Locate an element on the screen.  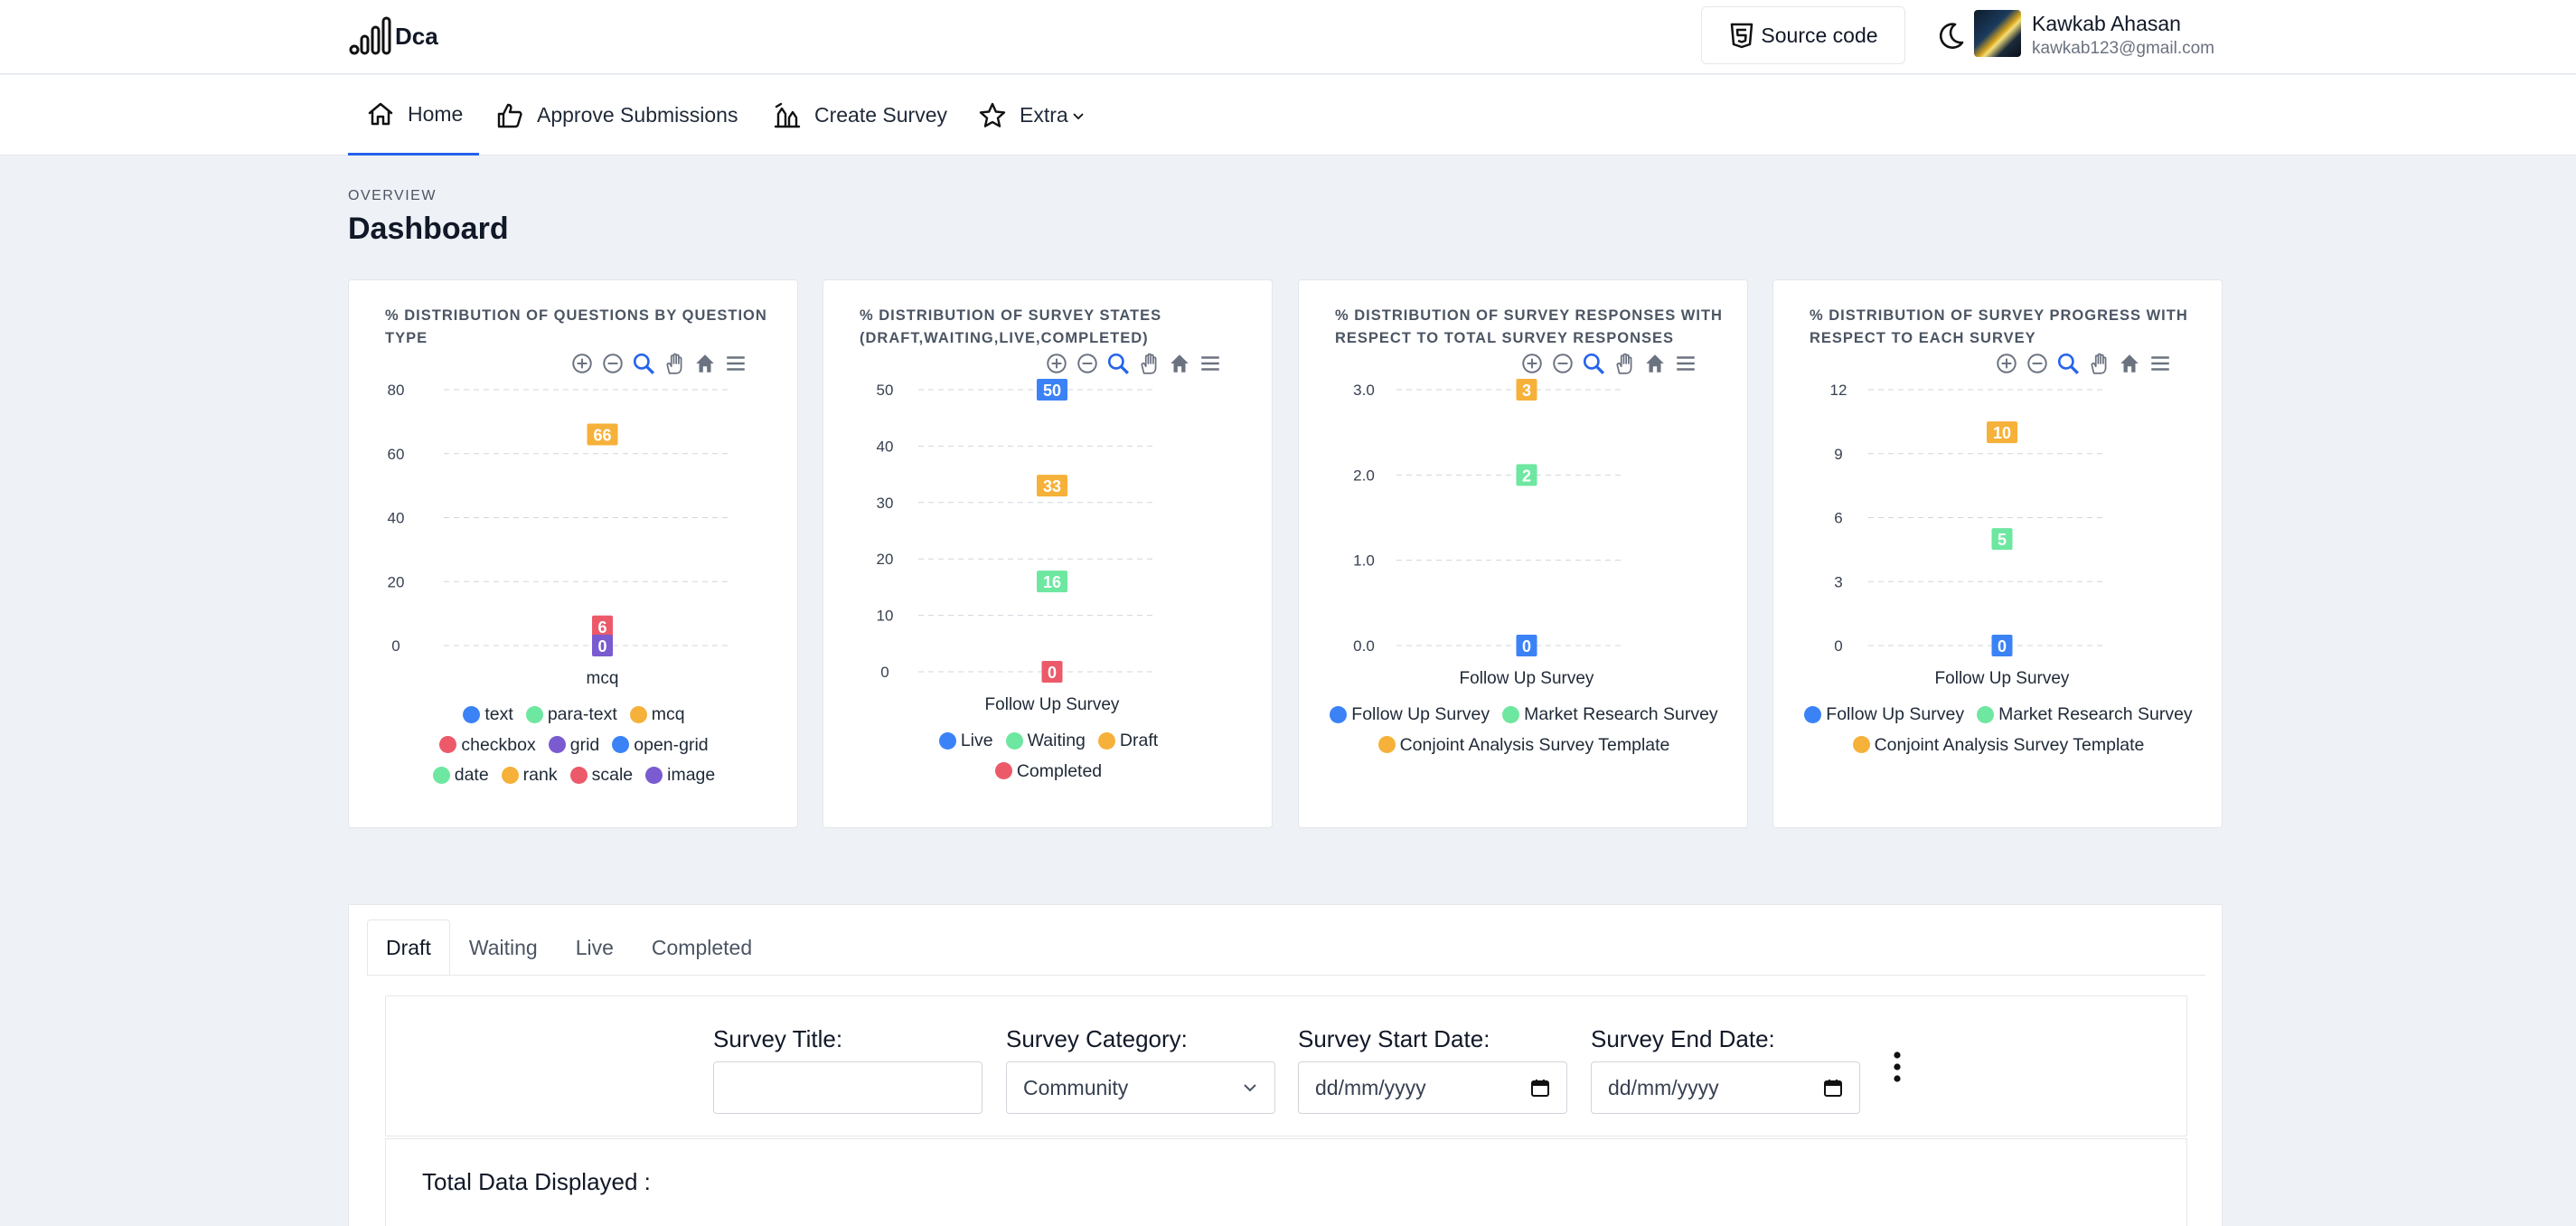
legend-label: Market Research Survey is located at coordinates (1621, 714).